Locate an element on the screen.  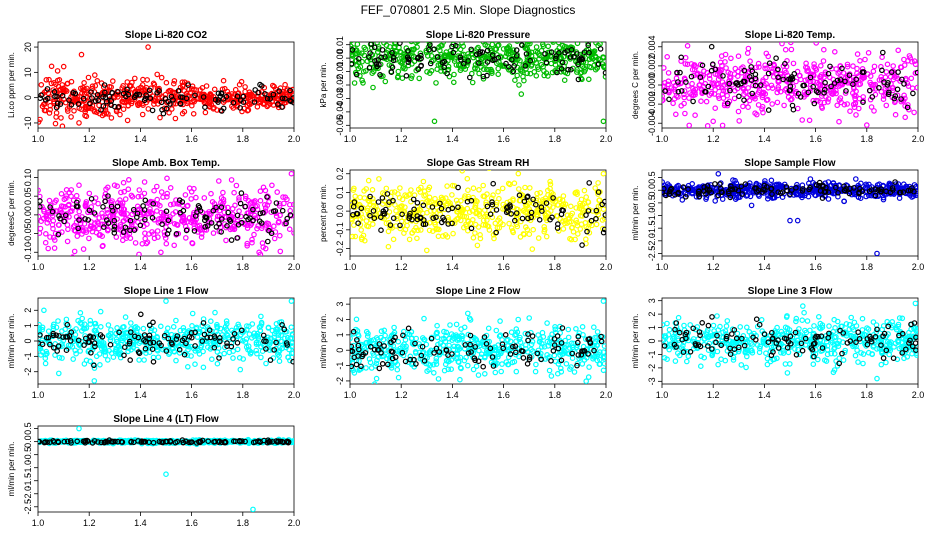
y-tick-label: -2.5 is located at coordinates (652, 254).